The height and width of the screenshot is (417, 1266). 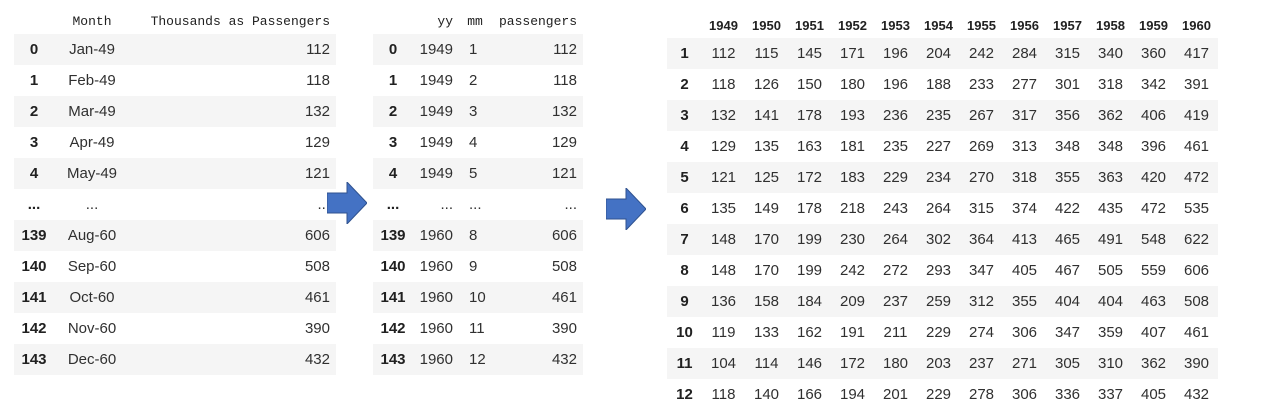 What do you see at coordinates (809, 301) in the screenshot?
I see `passengers-cell: 184` at bounding box center [809, 301].